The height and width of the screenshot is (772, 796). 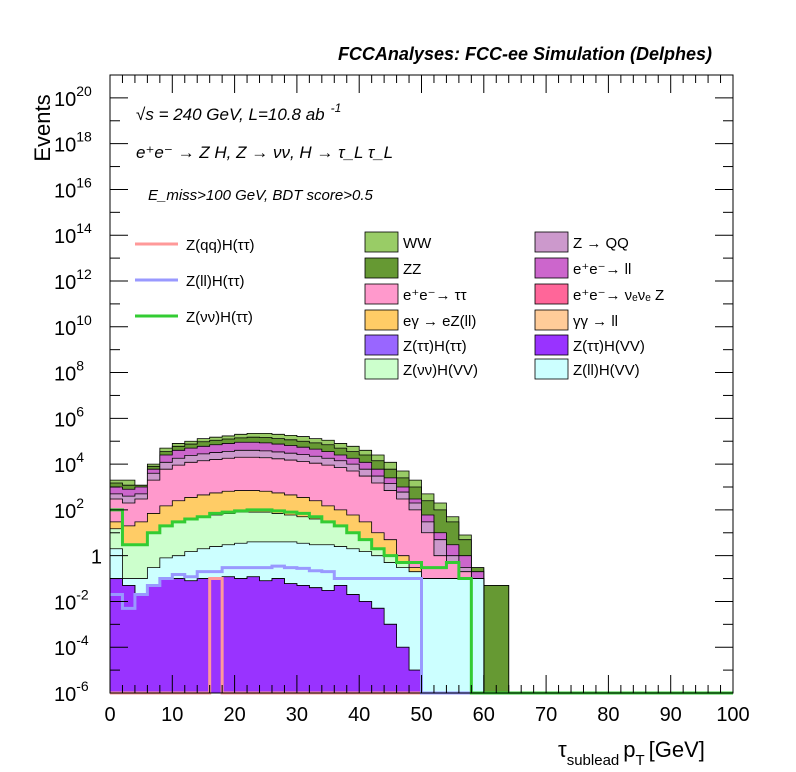 I want to click on annotation-process: e⁺e⁻ → Z H, Z → νν, H → τ_L τ_L, so click(x=264, y=152).